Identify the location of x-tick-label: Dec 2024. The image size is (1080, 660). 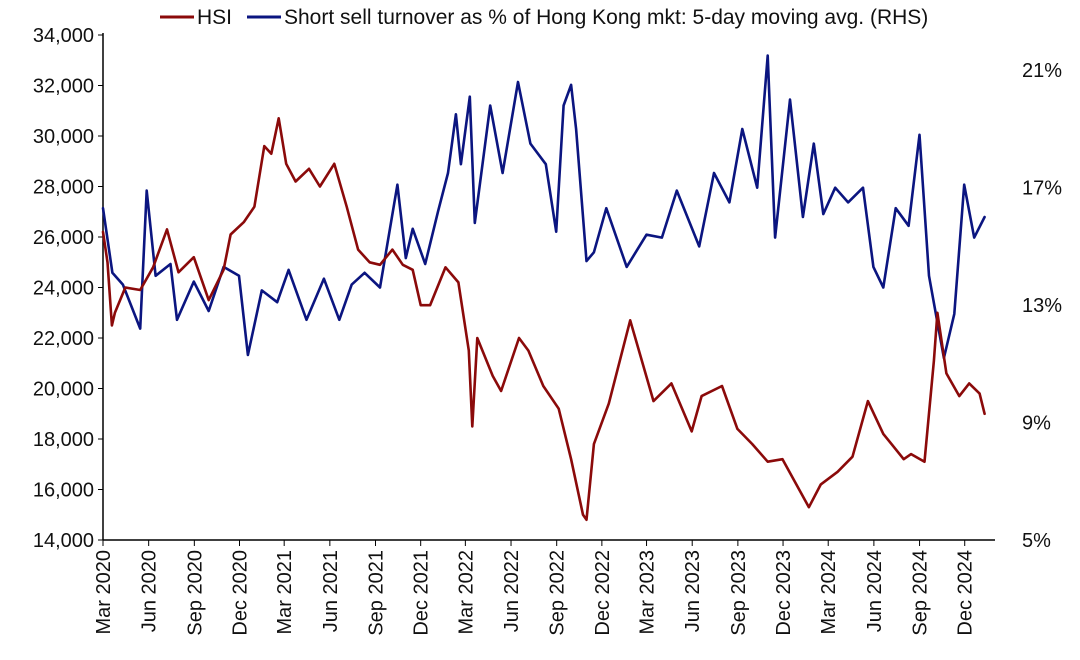
(966, 593).